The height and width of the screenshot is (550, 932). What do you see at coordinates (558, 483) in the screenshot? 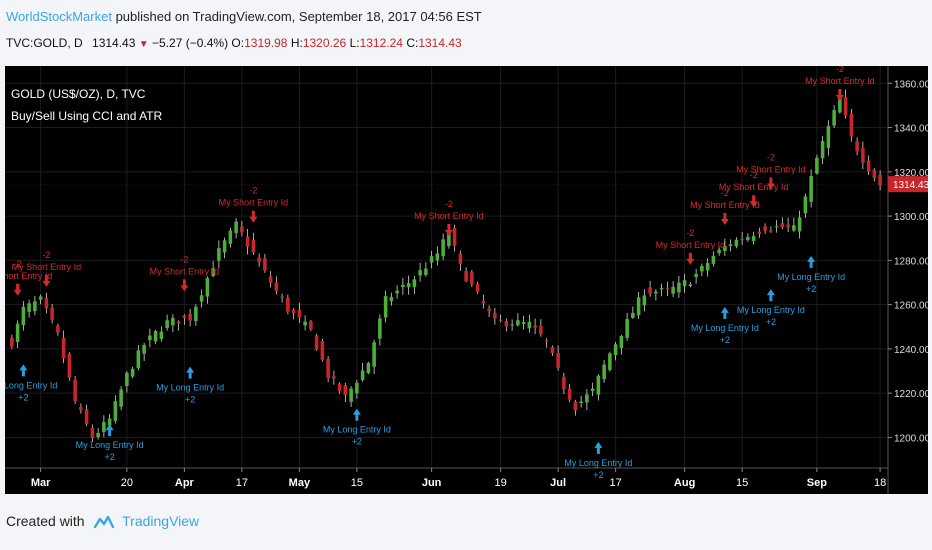
I see `x-tick-label: Jul` at bounding box center [558, 483].